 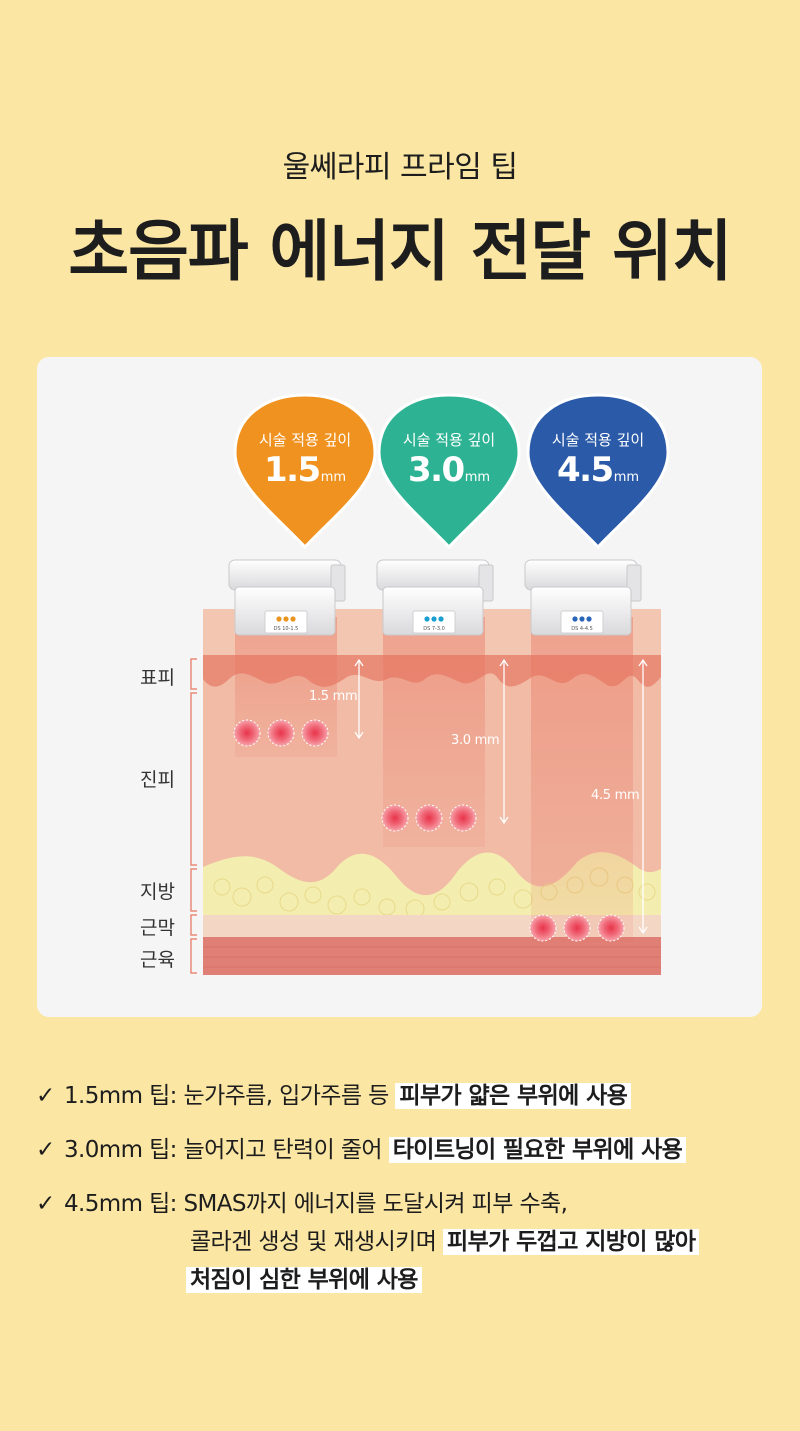 What do you see at coordinates (287, 597) in the screenshot?
I see `tip-1: DS 10-1.5` at bounding box center [287, 597].